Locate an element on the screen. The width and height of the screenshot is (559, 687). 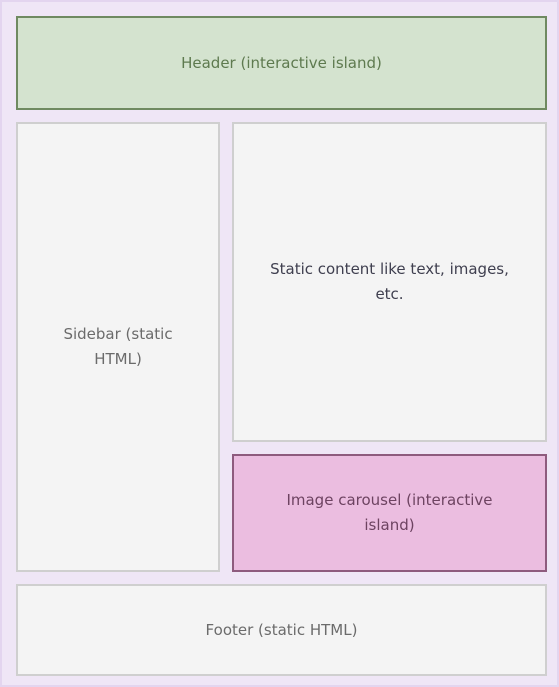
sidebar-static-label: Sidebar (static HTML) is located at coordinates (118, 346).